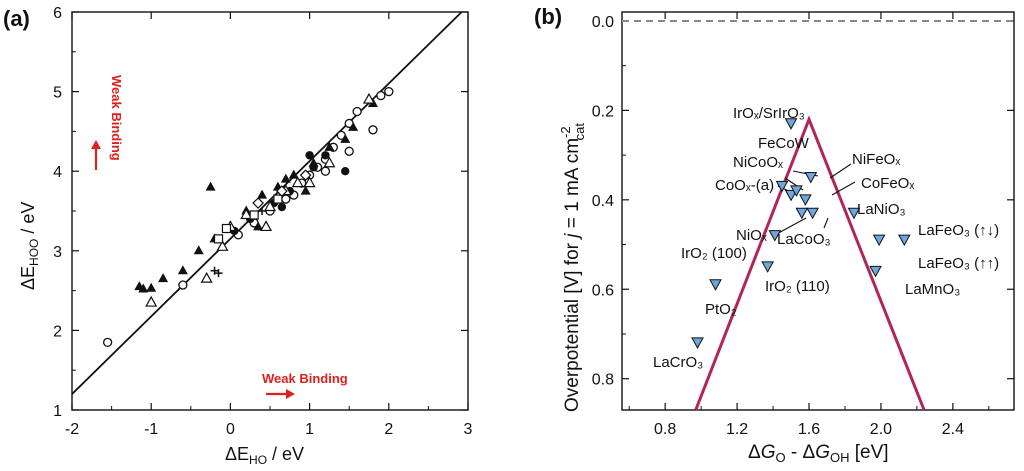 This screenshot has height=471, width=1024. What do you see at coordinates (57, 13) in the screenshot?
I see `panel-a-y-tick-label: 6` at bounding box center [57, 13].